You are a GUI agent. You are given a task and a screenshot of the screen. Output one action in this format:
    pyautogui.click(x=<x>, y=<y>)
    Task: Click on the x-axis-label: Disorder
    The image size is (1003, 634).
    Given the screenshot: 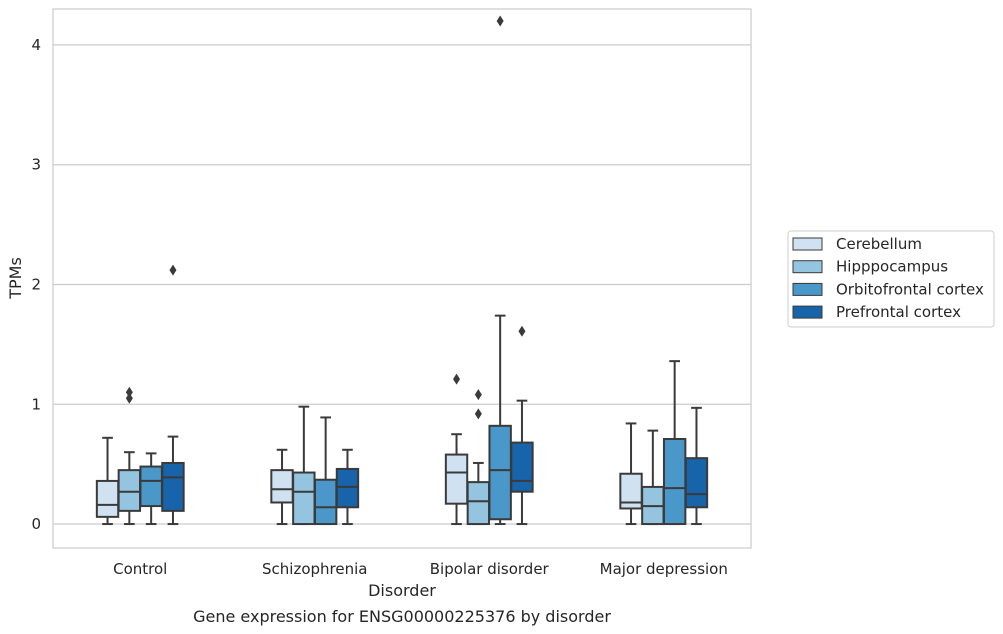 What is the action you would take?
    pyautogui.click(x=402, y=590)
    